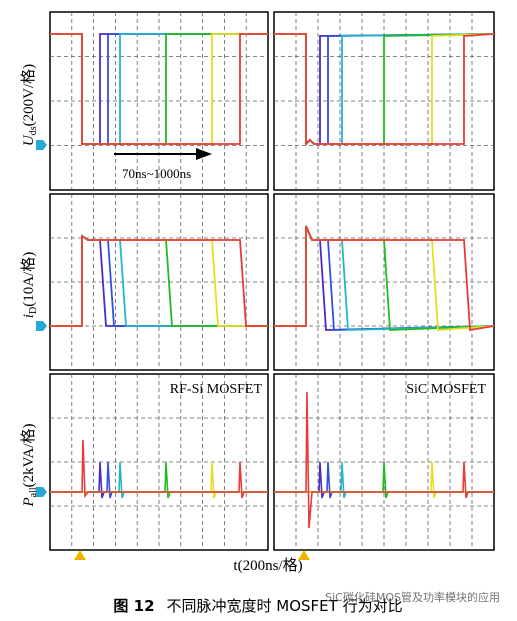  What do you see at coordinates (41, 326) in the screenshot?
I see `ground-marker-id` at bounding box center [41, 326].